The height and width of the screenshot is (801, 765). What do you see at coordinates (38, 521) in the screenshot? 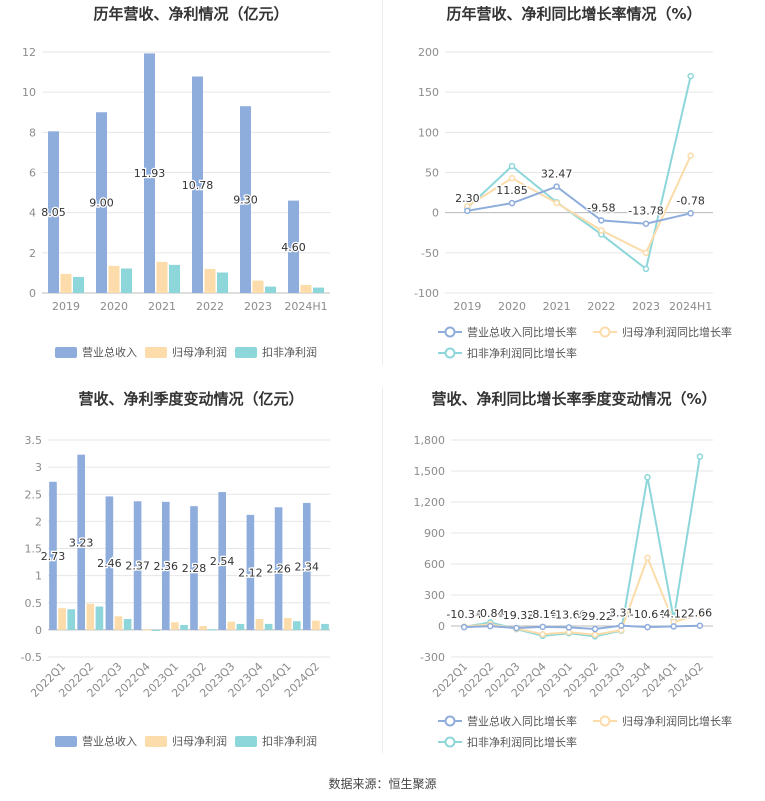
I see `y-tick-label: 2` at bounding box center [38, 521].